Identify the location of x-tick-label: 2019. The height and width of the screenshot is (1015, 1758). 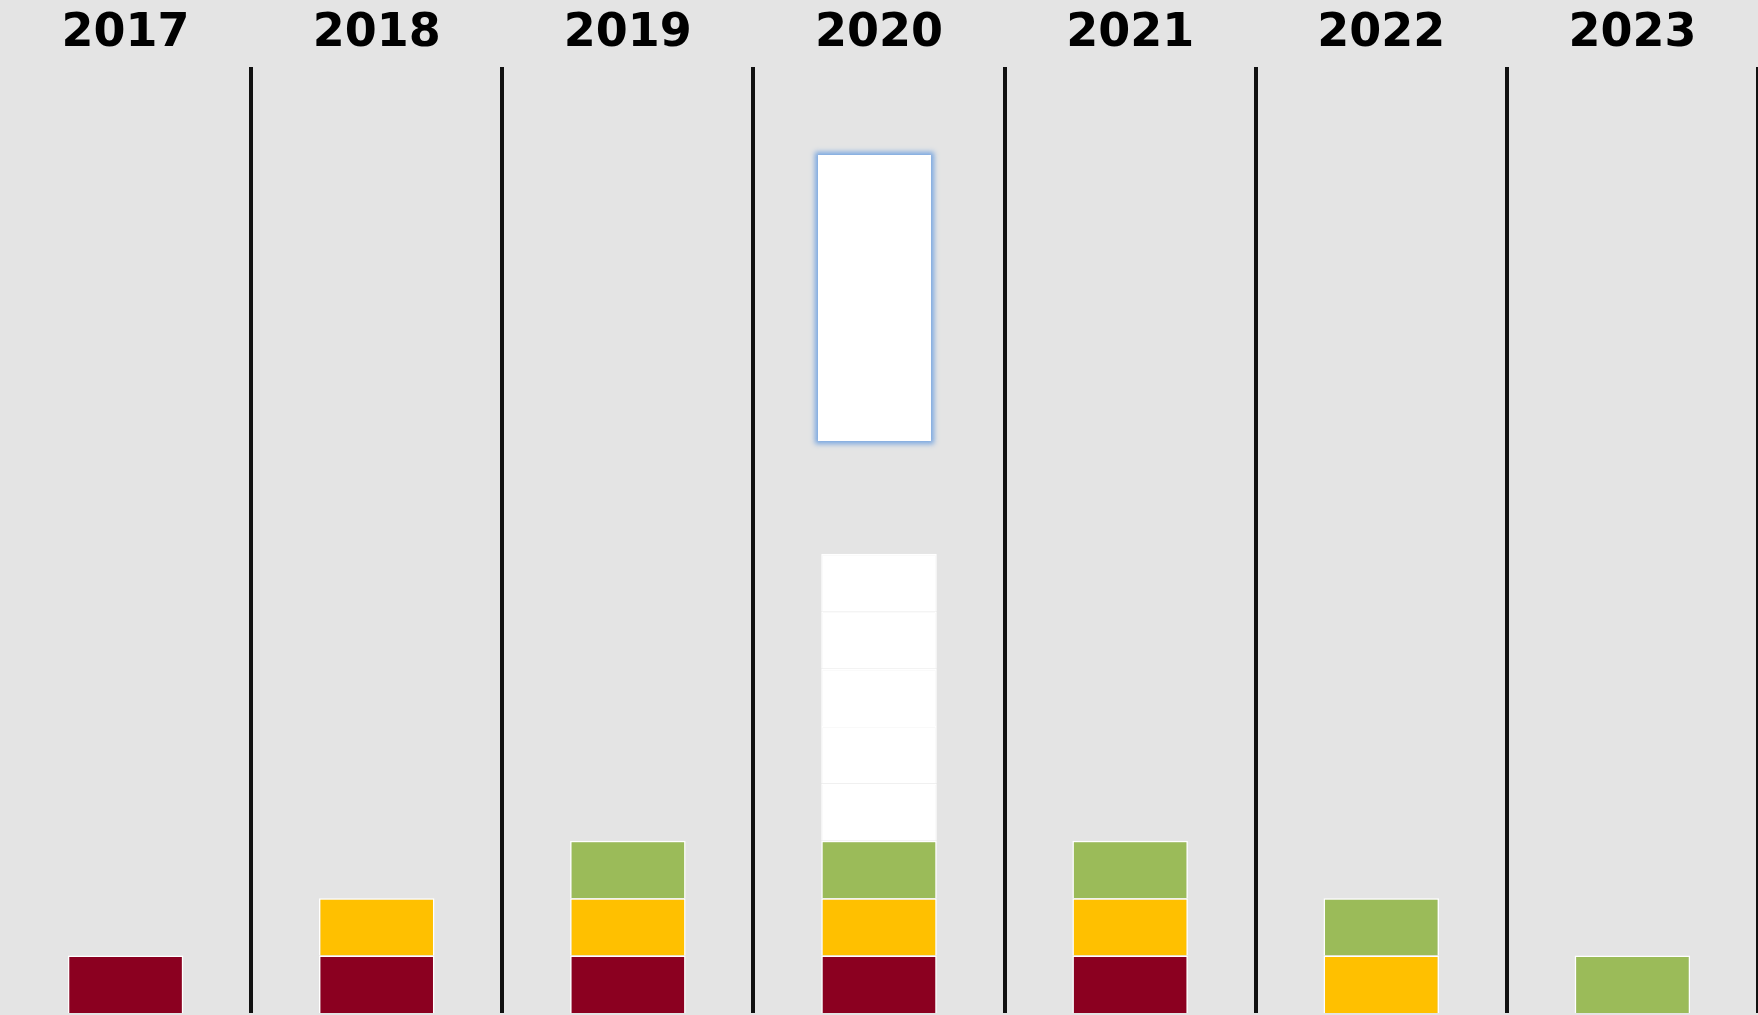
(627, 29).